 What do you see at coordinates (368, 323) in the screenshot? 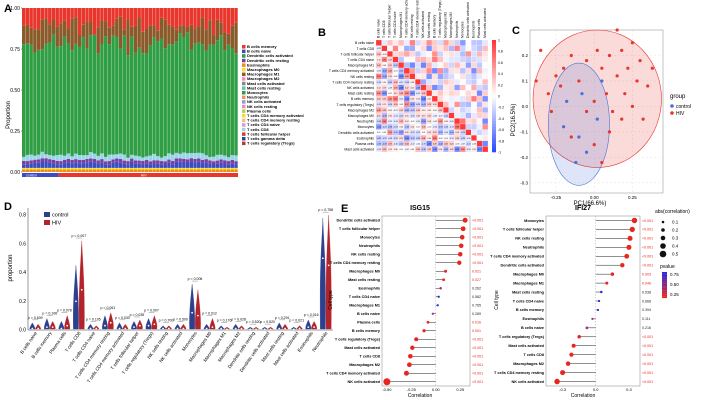
I see `panel-e-row-label: Plasma cells` at bounding box center [368, 323].